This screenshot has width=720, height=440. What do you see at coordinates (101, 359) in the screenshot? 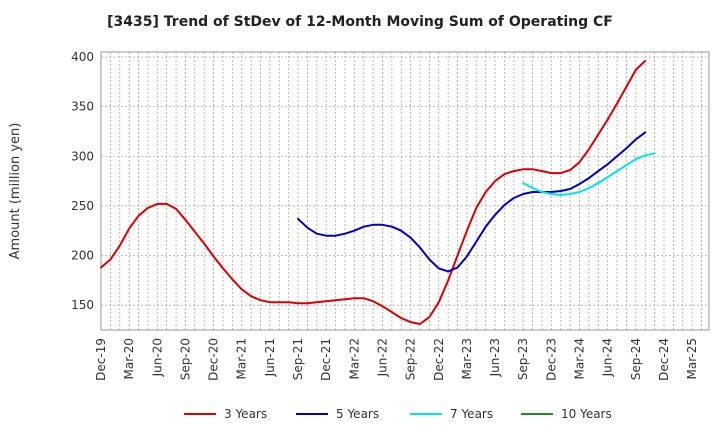
I see `x-tick-label: Dec-19` at bounding box center [101, 359].